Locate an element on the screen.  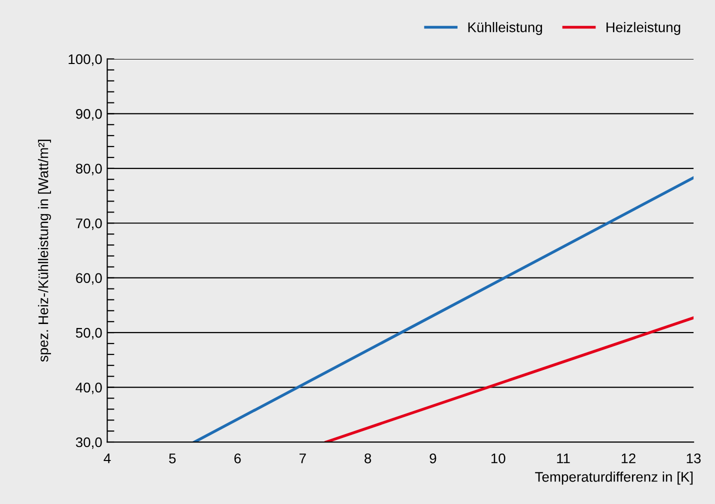
x-tick-label: 4 is located at coordinates (107, 459).